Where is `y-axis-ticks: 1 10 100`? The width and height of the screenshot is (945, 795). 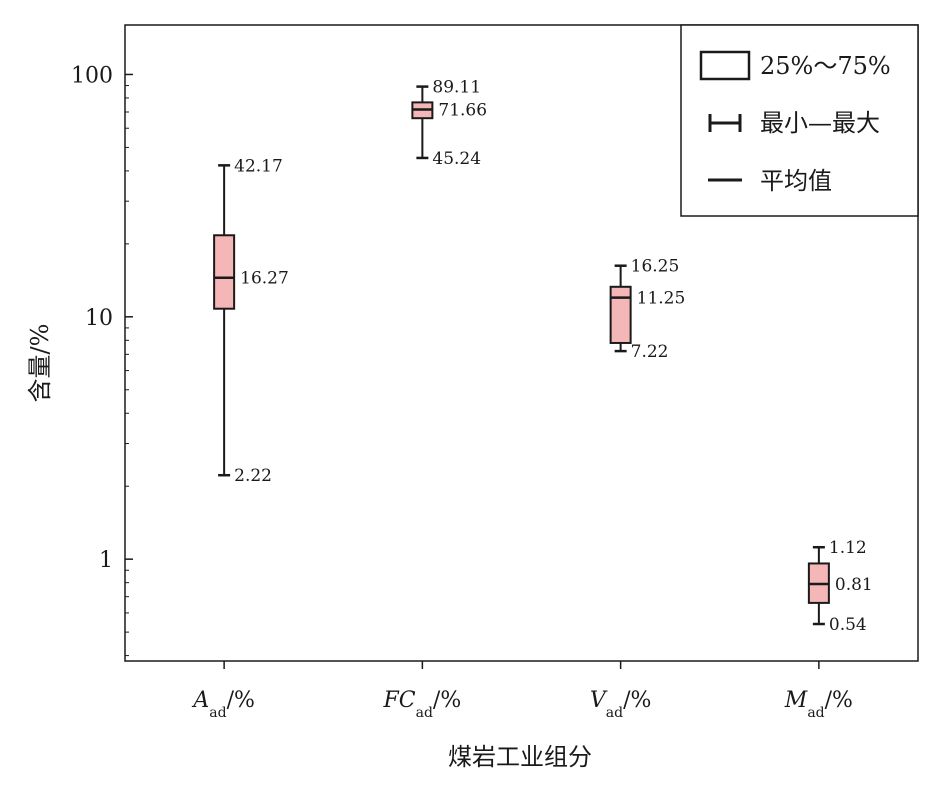
y-axis-ticks: 1 10 100 is located at coordinates (102, 360).